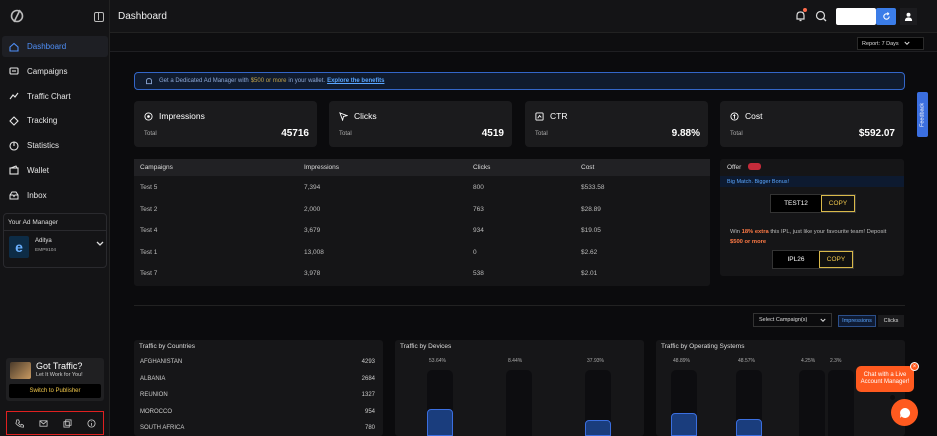 This screenshot has width=937, height=436. I want to click on switch-to-publisher-button: Switch to Publisher, so click(55, 391).